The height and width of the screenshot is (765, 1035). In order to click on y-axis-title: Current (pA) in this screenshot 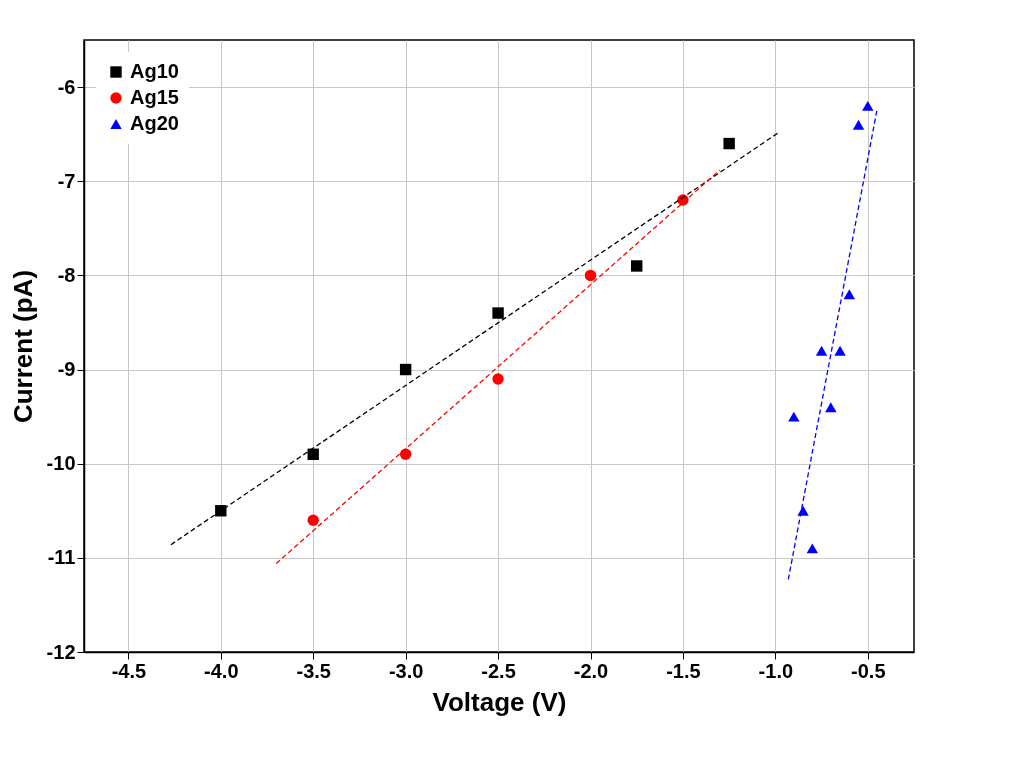, I will do `click(22, 346)`.